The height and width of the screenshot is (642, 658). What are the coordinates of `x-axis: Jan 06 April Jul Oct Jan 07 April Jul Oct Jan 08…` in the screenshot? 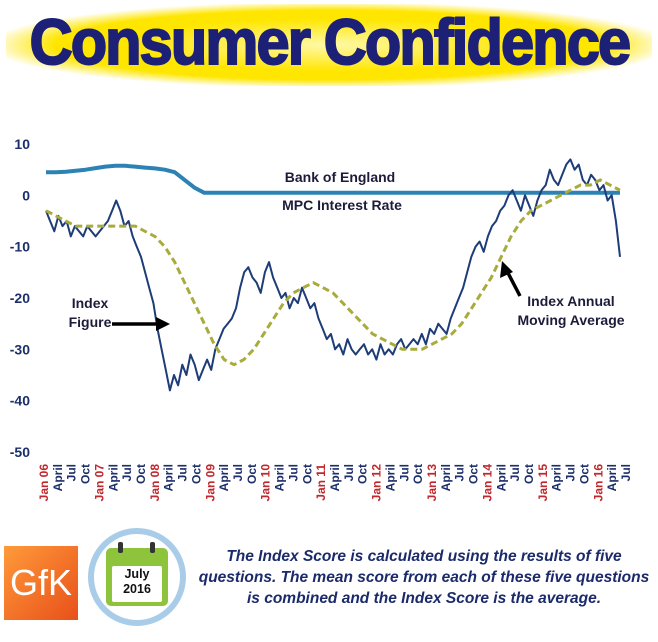 It's located at (335, 483).